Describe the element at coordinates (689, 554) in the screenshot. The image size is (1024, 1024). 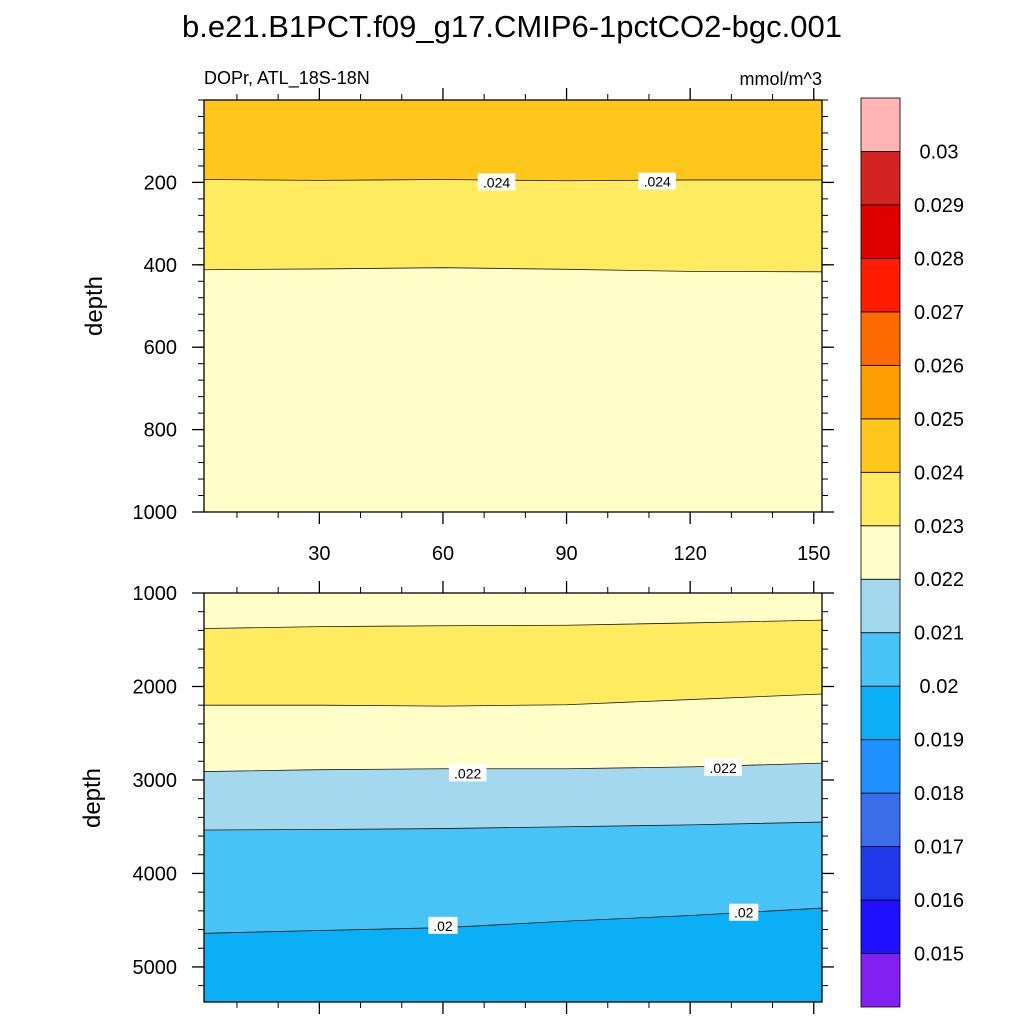
I see `x-tick-label-3: 120` at that location.